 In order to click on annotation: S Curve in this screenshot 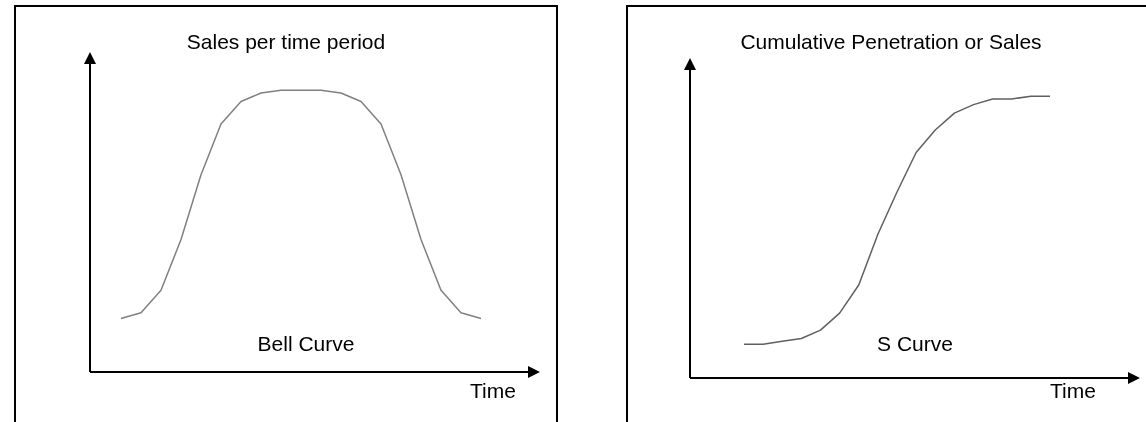, I will do `click(915, 344)`.